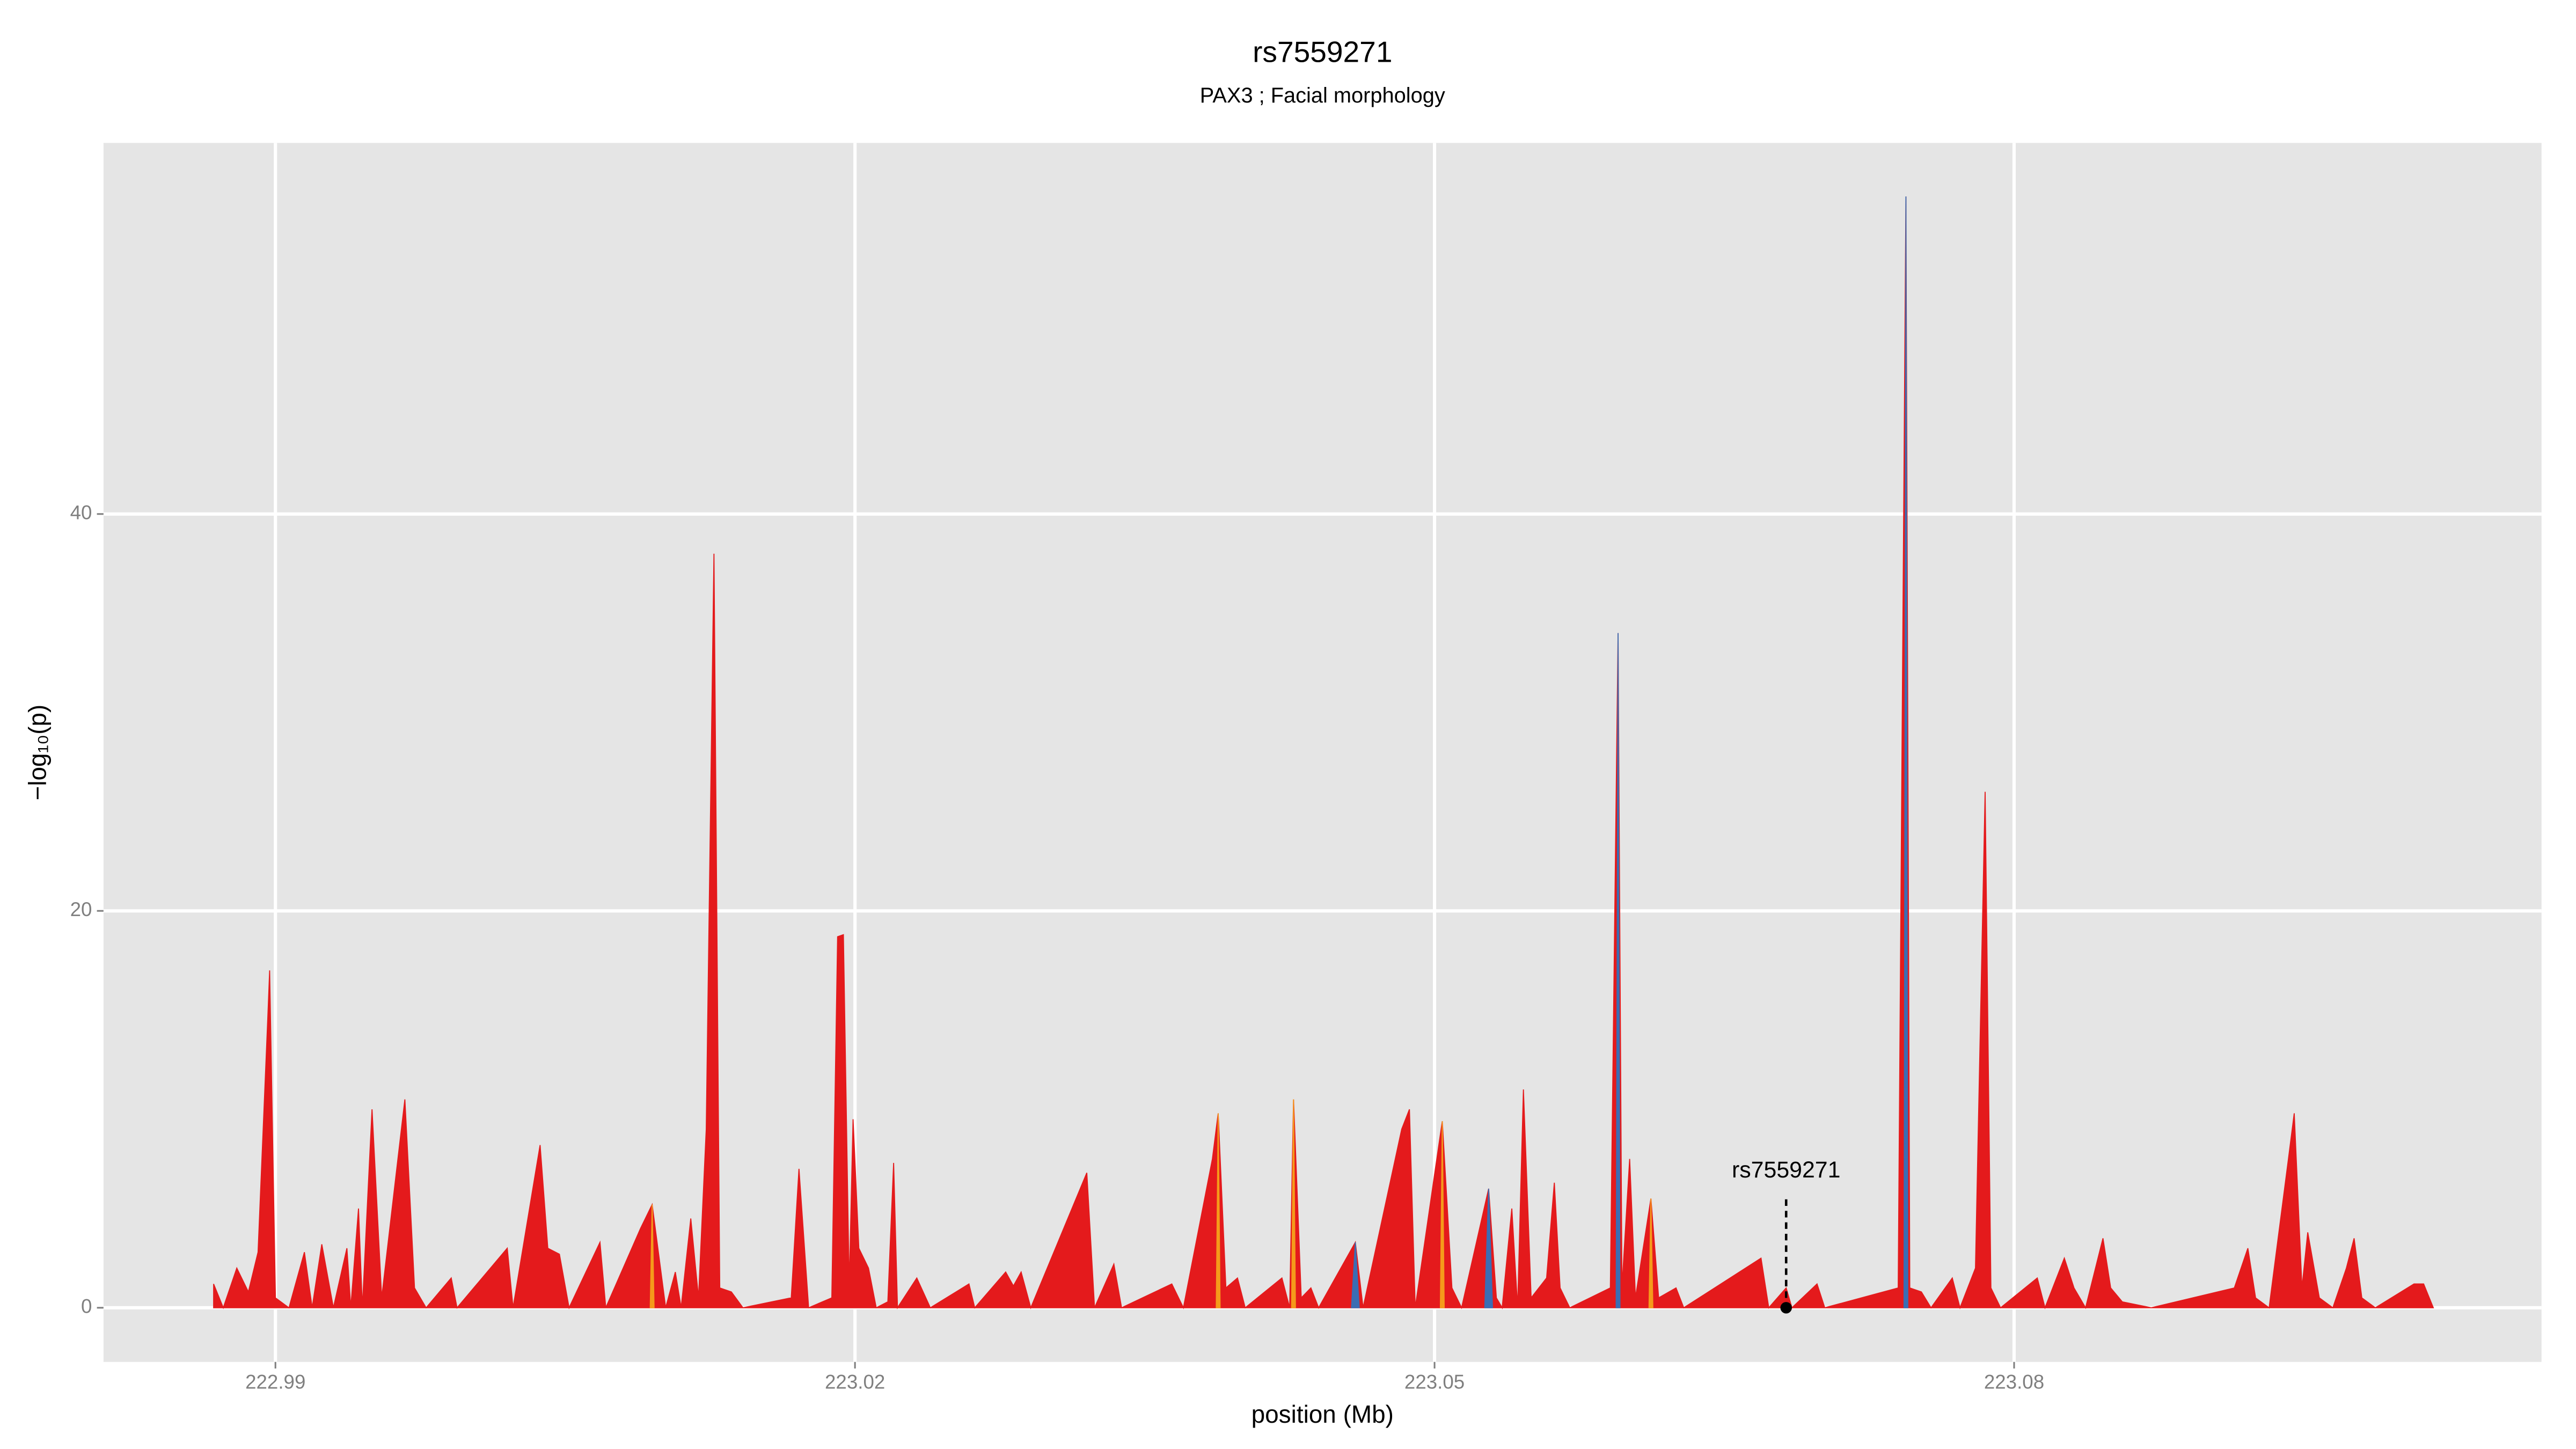  I want to click on x-tick-label: 223.02, so click(855, 1382).